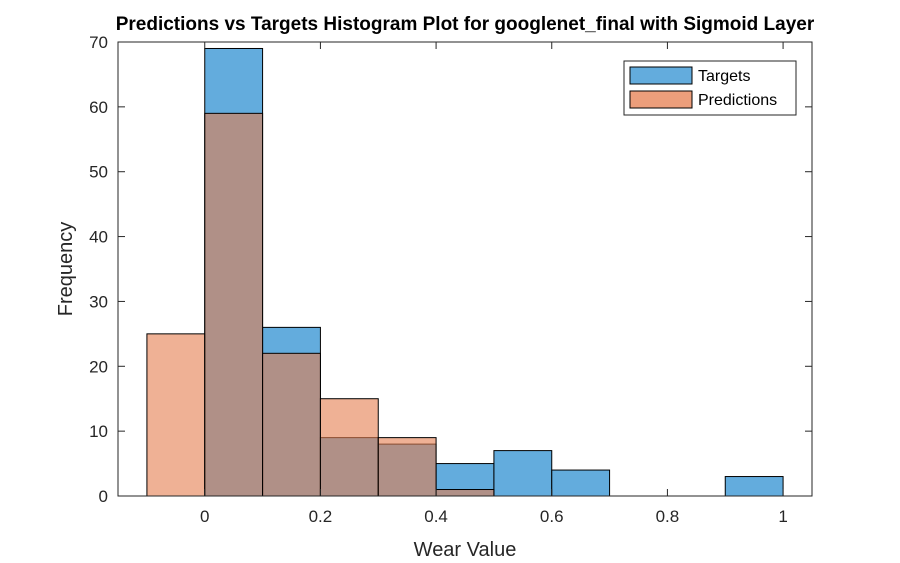  What do you see at coordinates (98, 366) in the screenshot?
I see `y-tick-label-2: 20` at bounding box center [98, 366].